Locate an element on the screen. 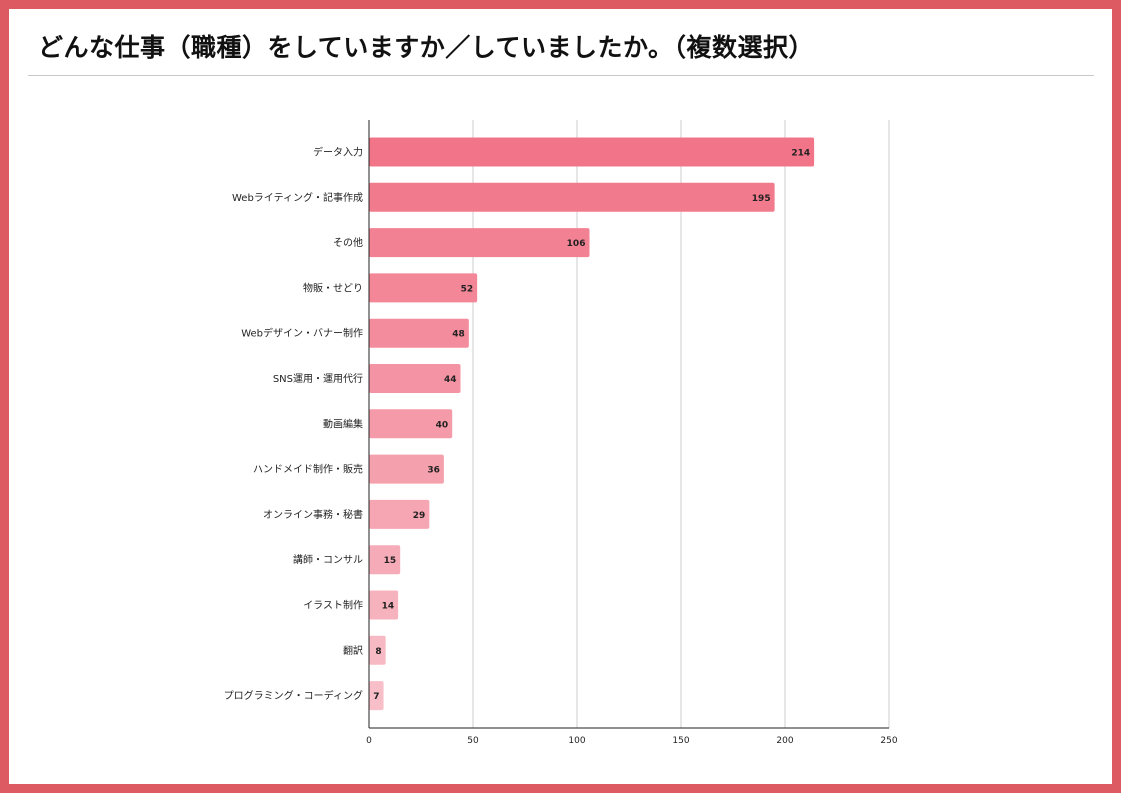 This screenshot has width=1121, height=793. x-tick-label: 0 is located at coordinates (369, 741).